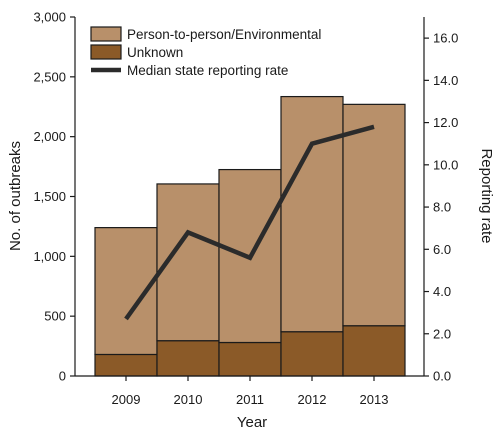 The width and height of the screenshot is (495, 432). I want to click on y-axis-title: No. of outbreaks, so click(15, 196).